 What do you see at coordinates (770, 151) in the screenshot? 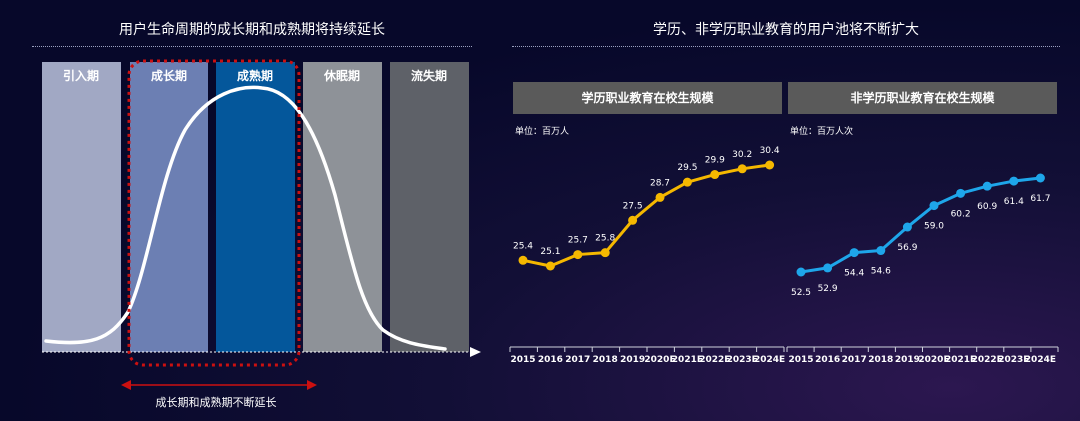
I see `data-label: 30.4` at bounding box center [770, 151].